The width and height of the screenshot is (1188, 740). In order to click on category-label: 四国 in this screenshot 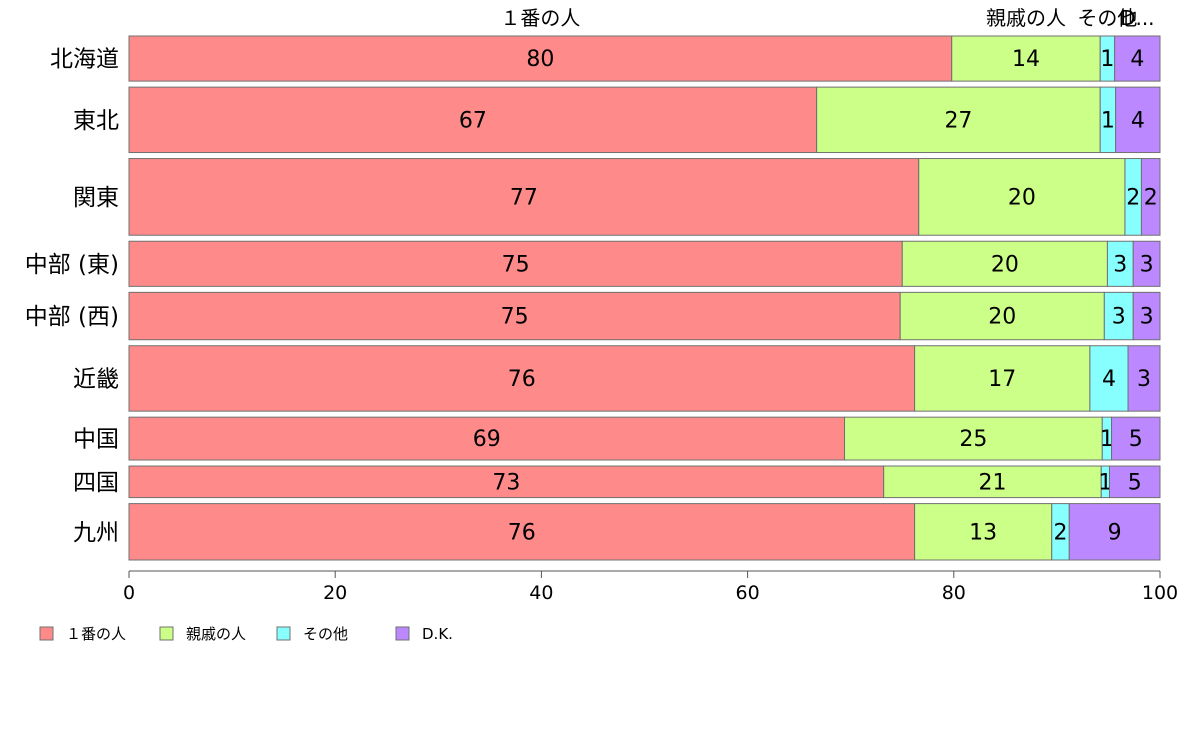, I will do `click(96, 483)`.